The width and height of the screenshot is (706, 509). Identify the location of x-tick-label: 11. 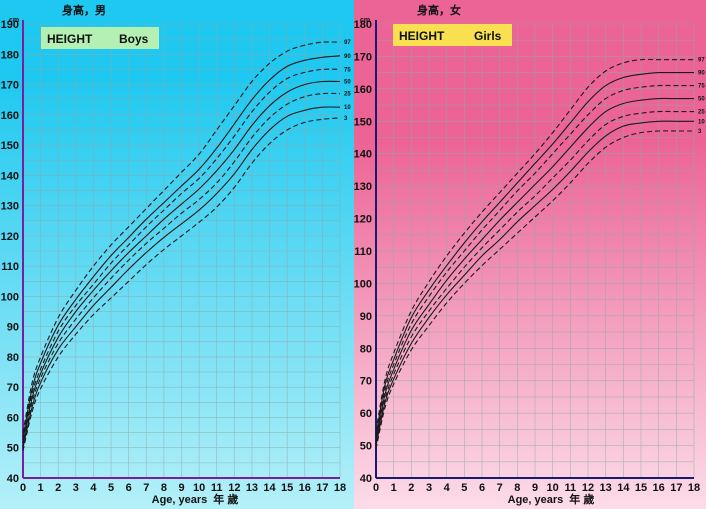
(571, 488).